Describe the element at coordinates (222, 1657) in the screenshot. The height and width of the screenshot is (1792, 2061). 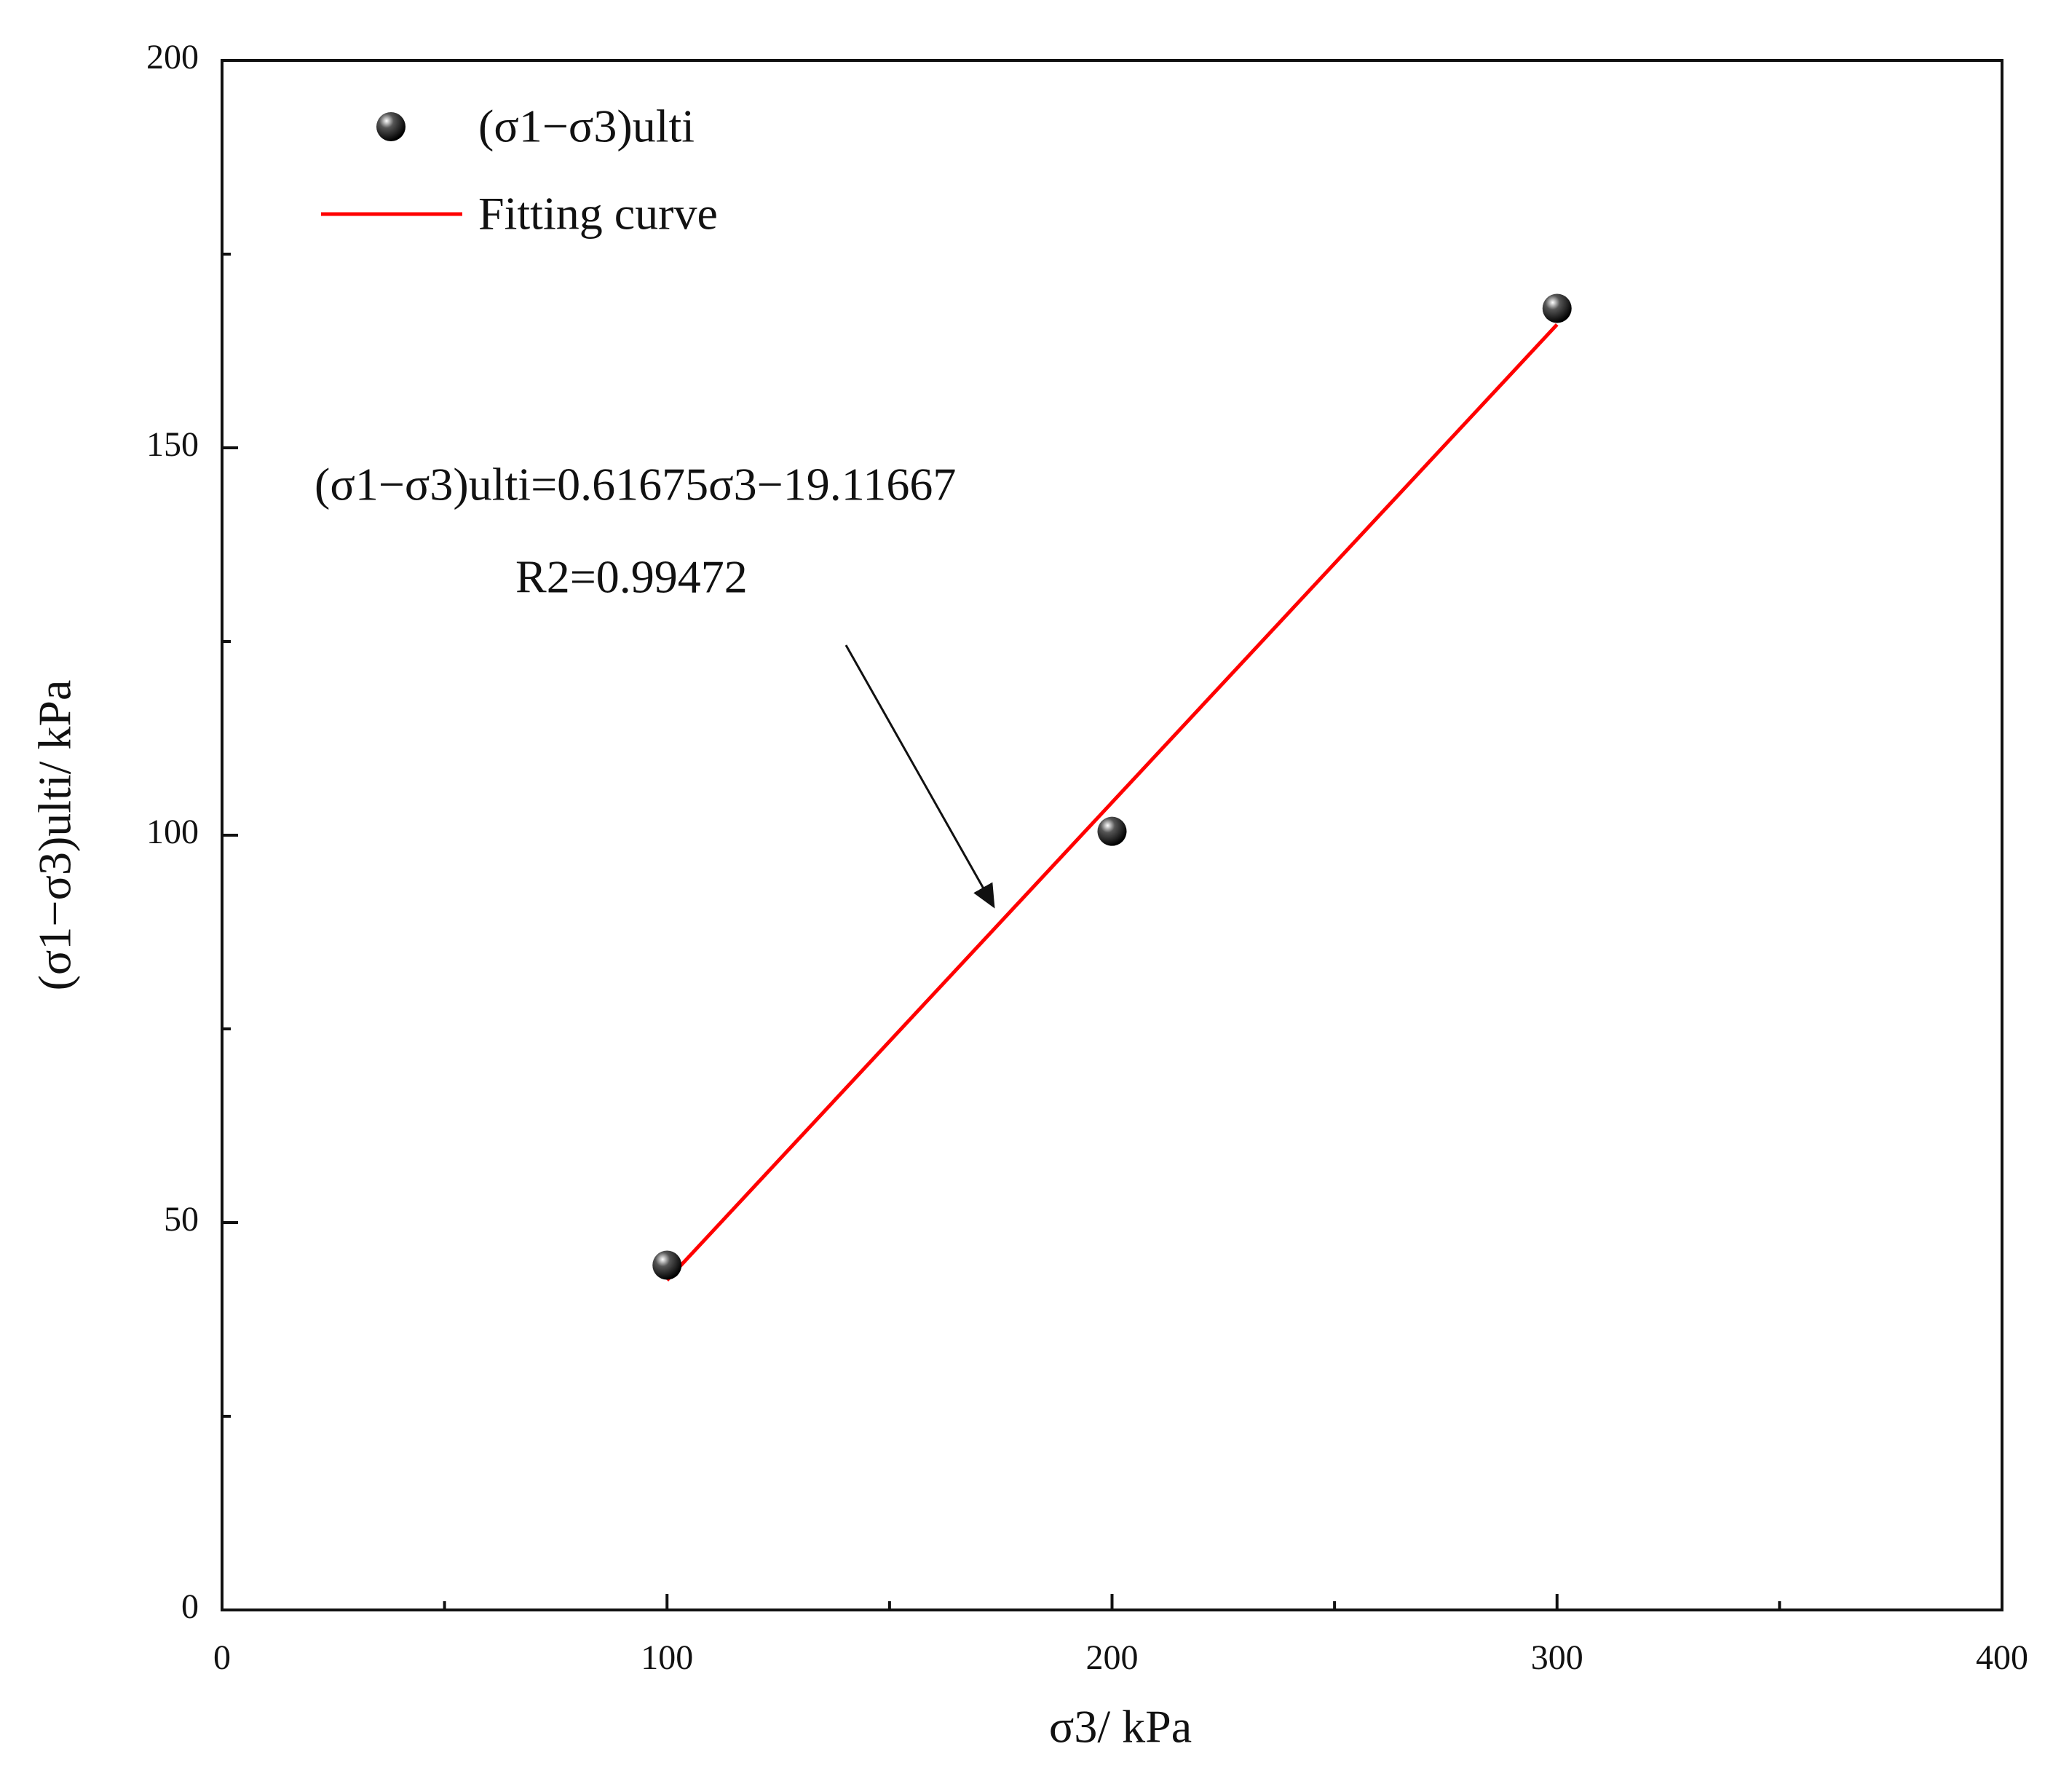
I see `x-tick-label: 0` at that location.